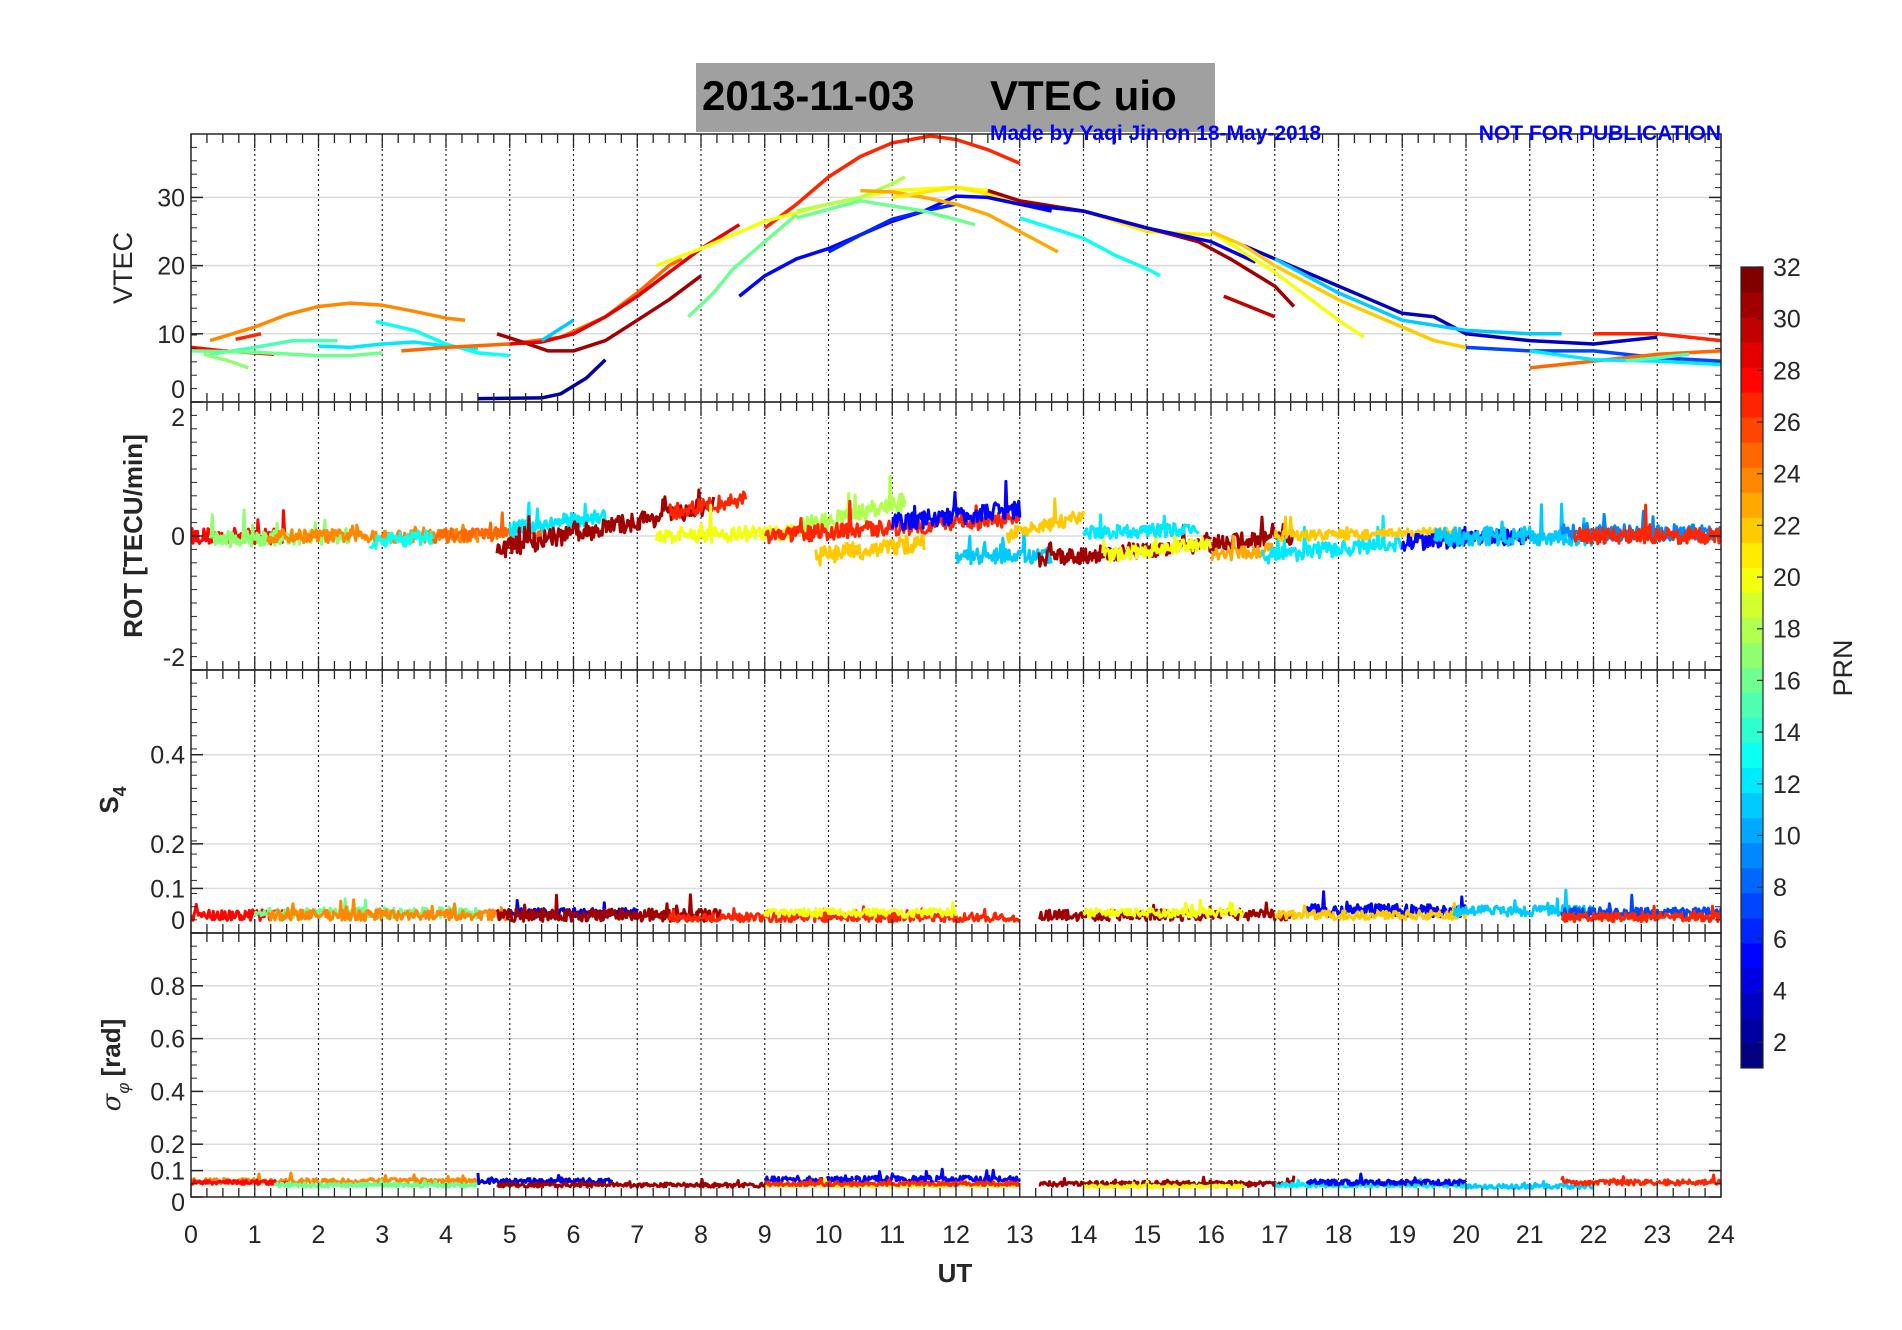 Image resolution: width=1902 pixels, height=1330 pixels. What do you see at coordinates (1147, 1235) in the screenshot?
I see `x-tick-label: 15` at bounding box center [1147, 1235].